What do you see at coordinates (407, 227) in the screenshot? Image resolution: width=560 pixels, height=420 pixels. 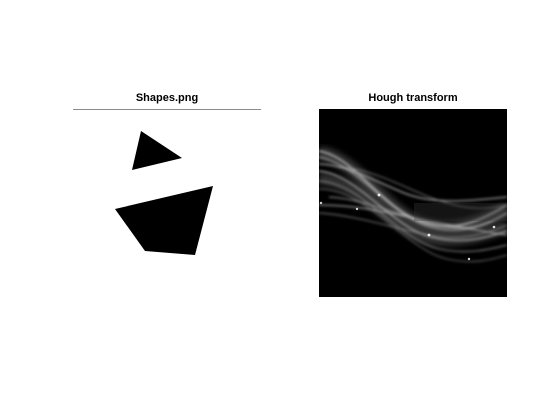 I see `hough-peaks` at bounding box center [407, 227].